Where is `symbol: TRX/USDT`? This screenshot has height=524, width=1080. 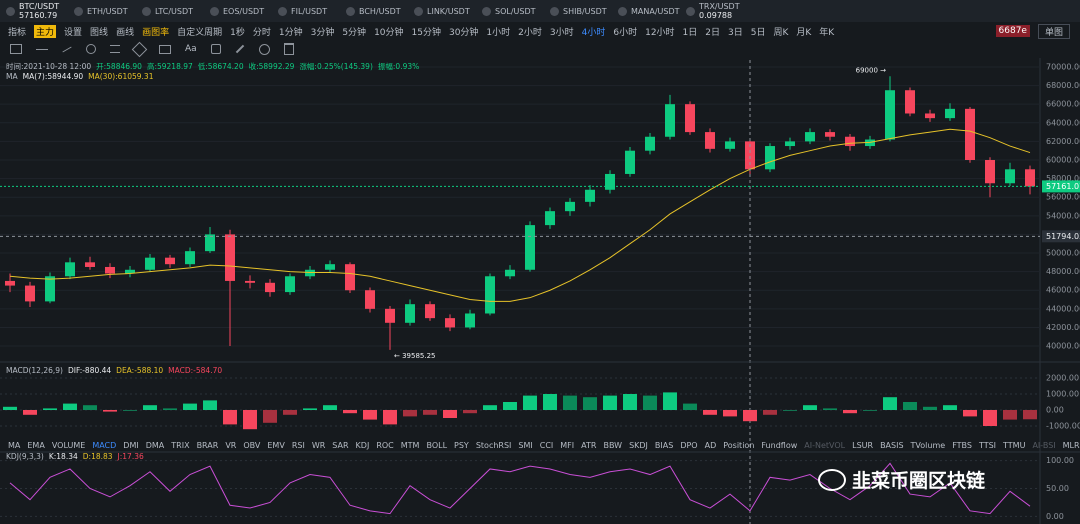
symbol: TRX/USDT is located at coordinates (719, 6).